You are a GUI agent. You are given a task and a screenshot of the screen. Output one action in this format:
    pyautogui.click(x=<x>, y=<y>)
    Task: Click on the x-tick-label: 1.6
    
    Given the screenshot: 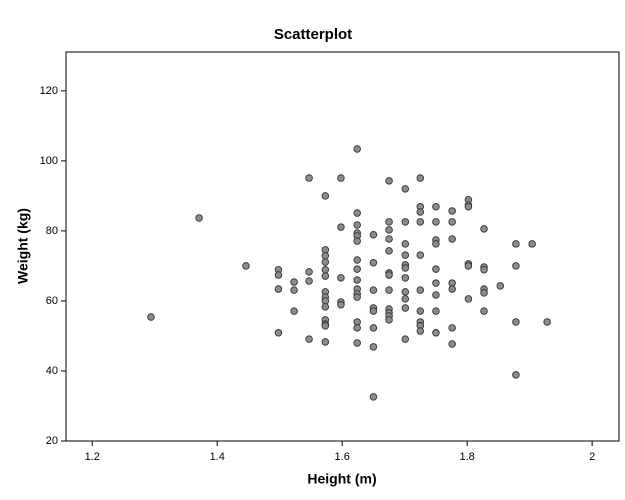 What is the action you would take?
    pyautogui.click(x=342, y=457)
    